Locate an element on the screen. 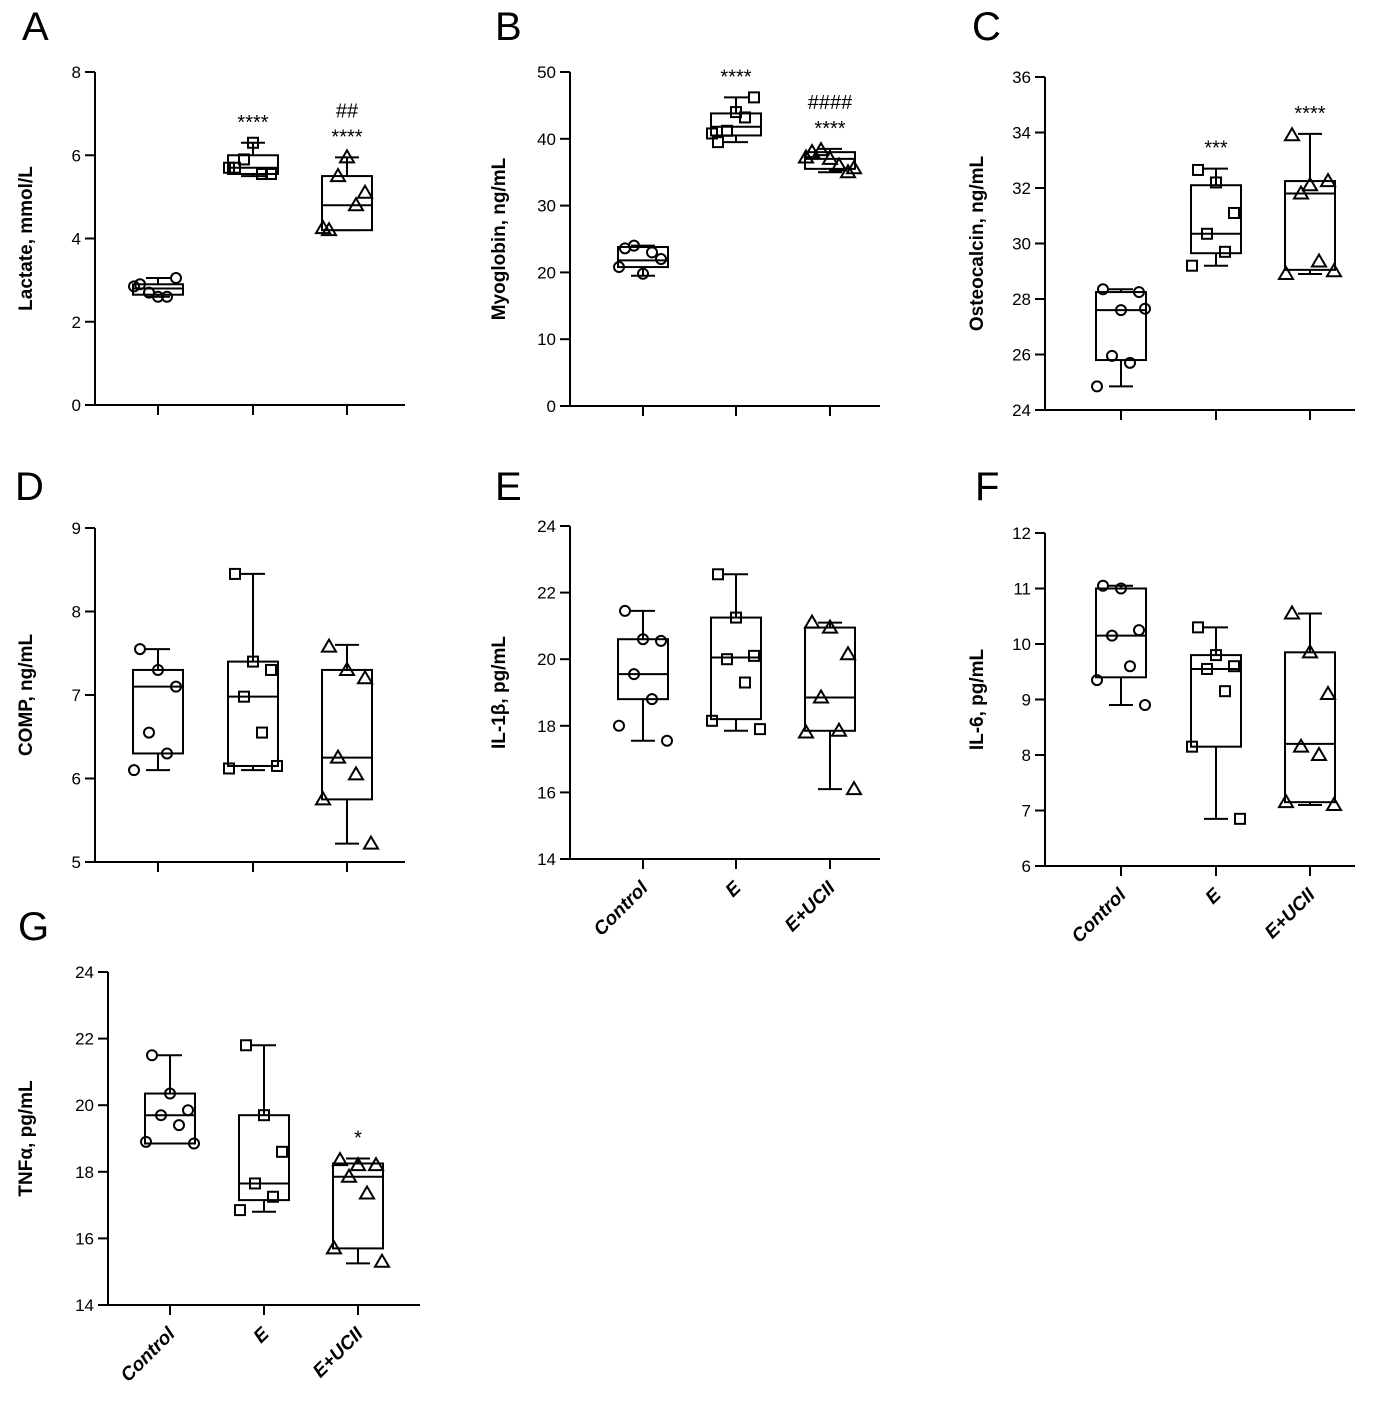 This screenshot has height=1405, width=1383. y-tick-label: 2 is located at coordinates (76, 322).